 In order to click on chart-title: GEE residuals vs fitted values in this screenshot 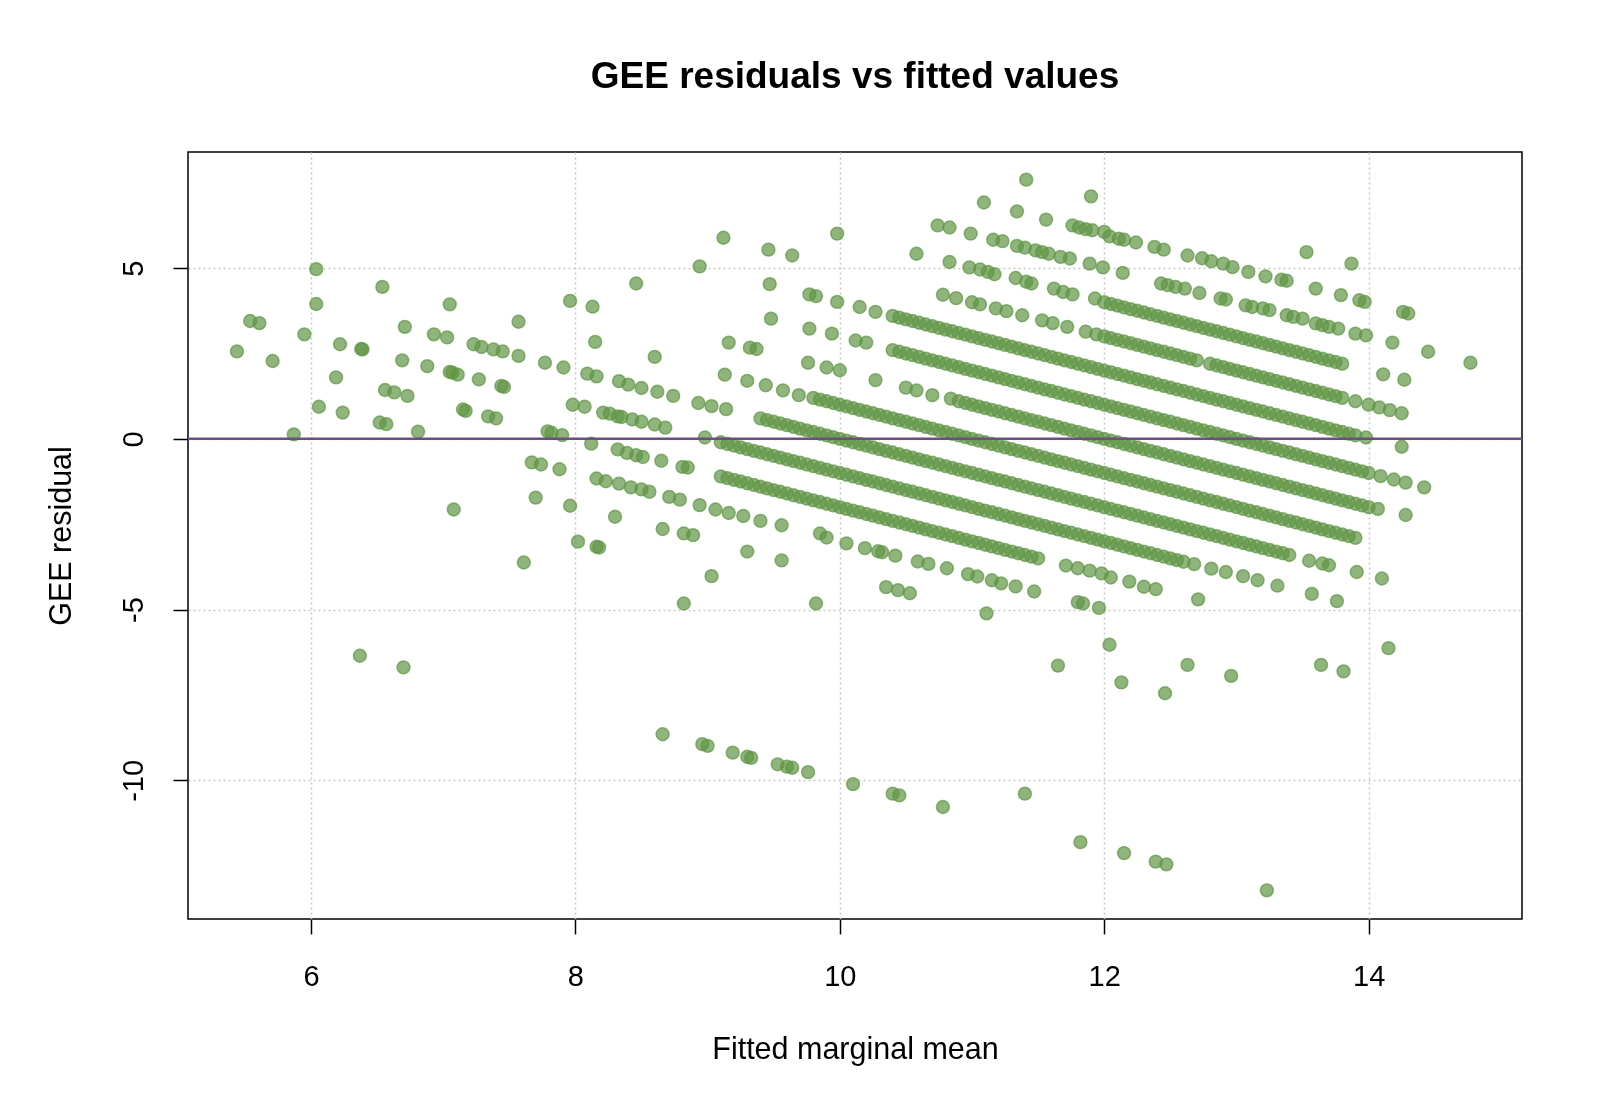, I will do `click(855, 75)`.